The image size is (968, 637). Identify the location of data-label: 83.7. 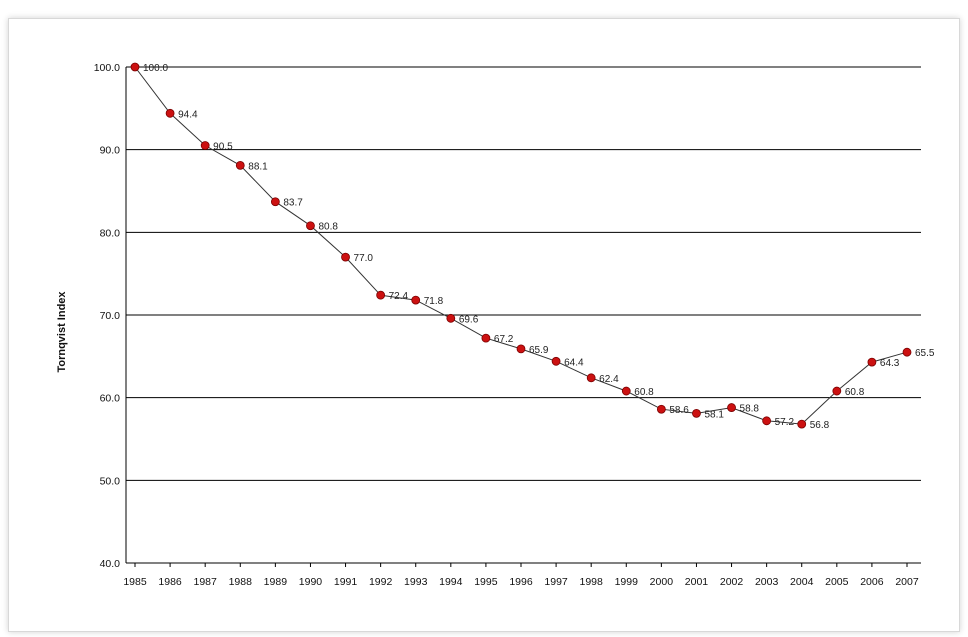
(293, 203).